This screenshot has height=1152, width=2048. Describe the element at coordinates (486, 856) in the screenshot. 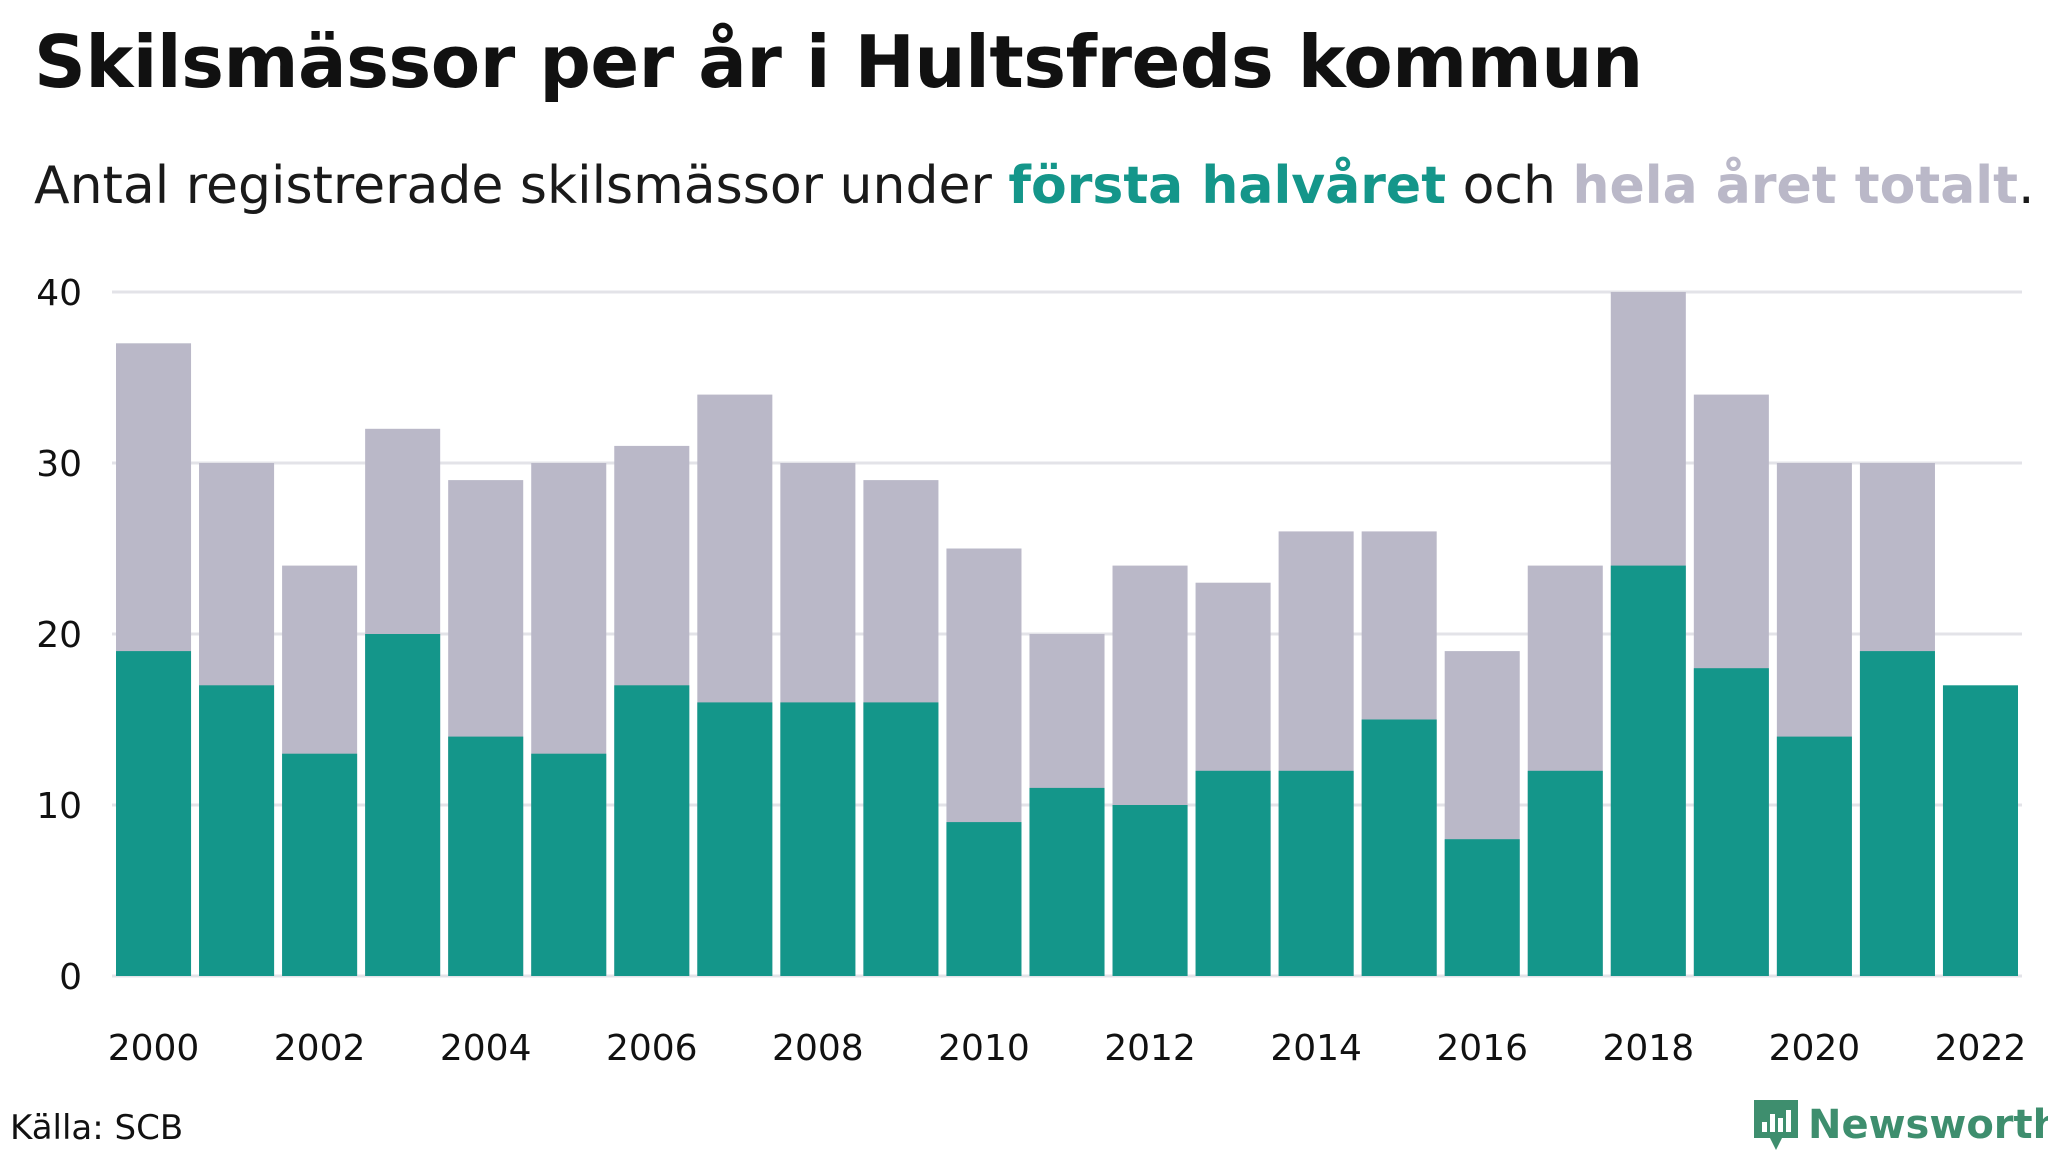

I see `bar-first-half-2004` at that location.